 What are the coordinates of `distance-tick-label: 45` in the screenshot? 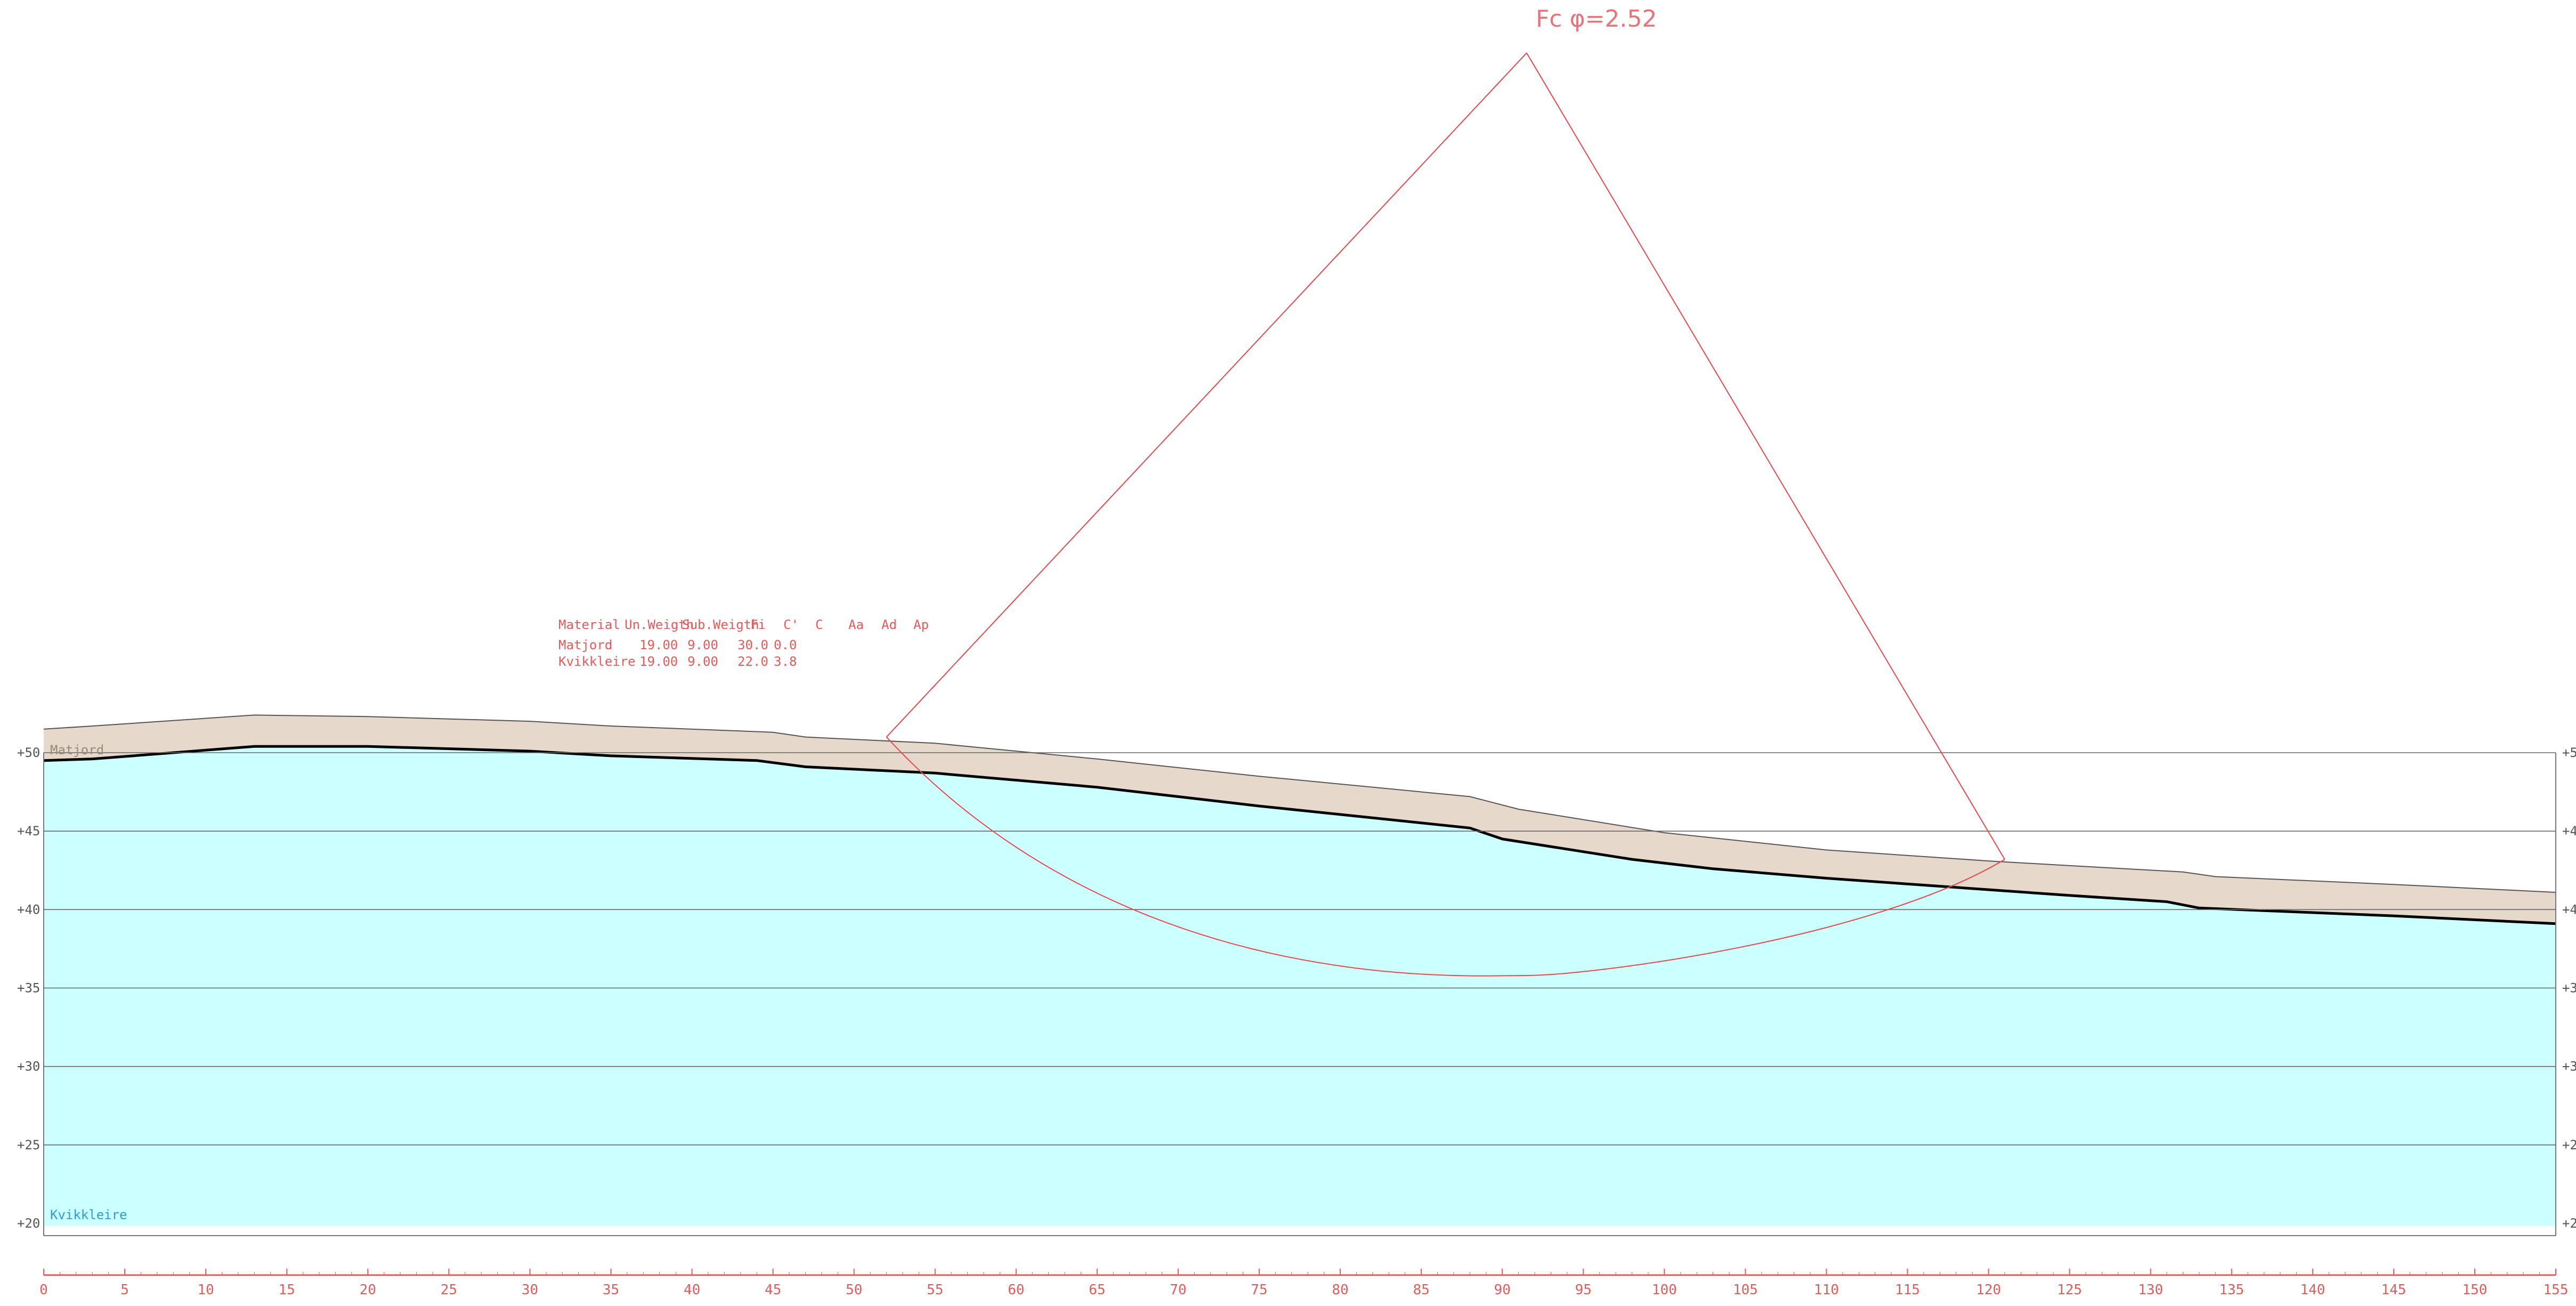 It's located at (773, 1290).